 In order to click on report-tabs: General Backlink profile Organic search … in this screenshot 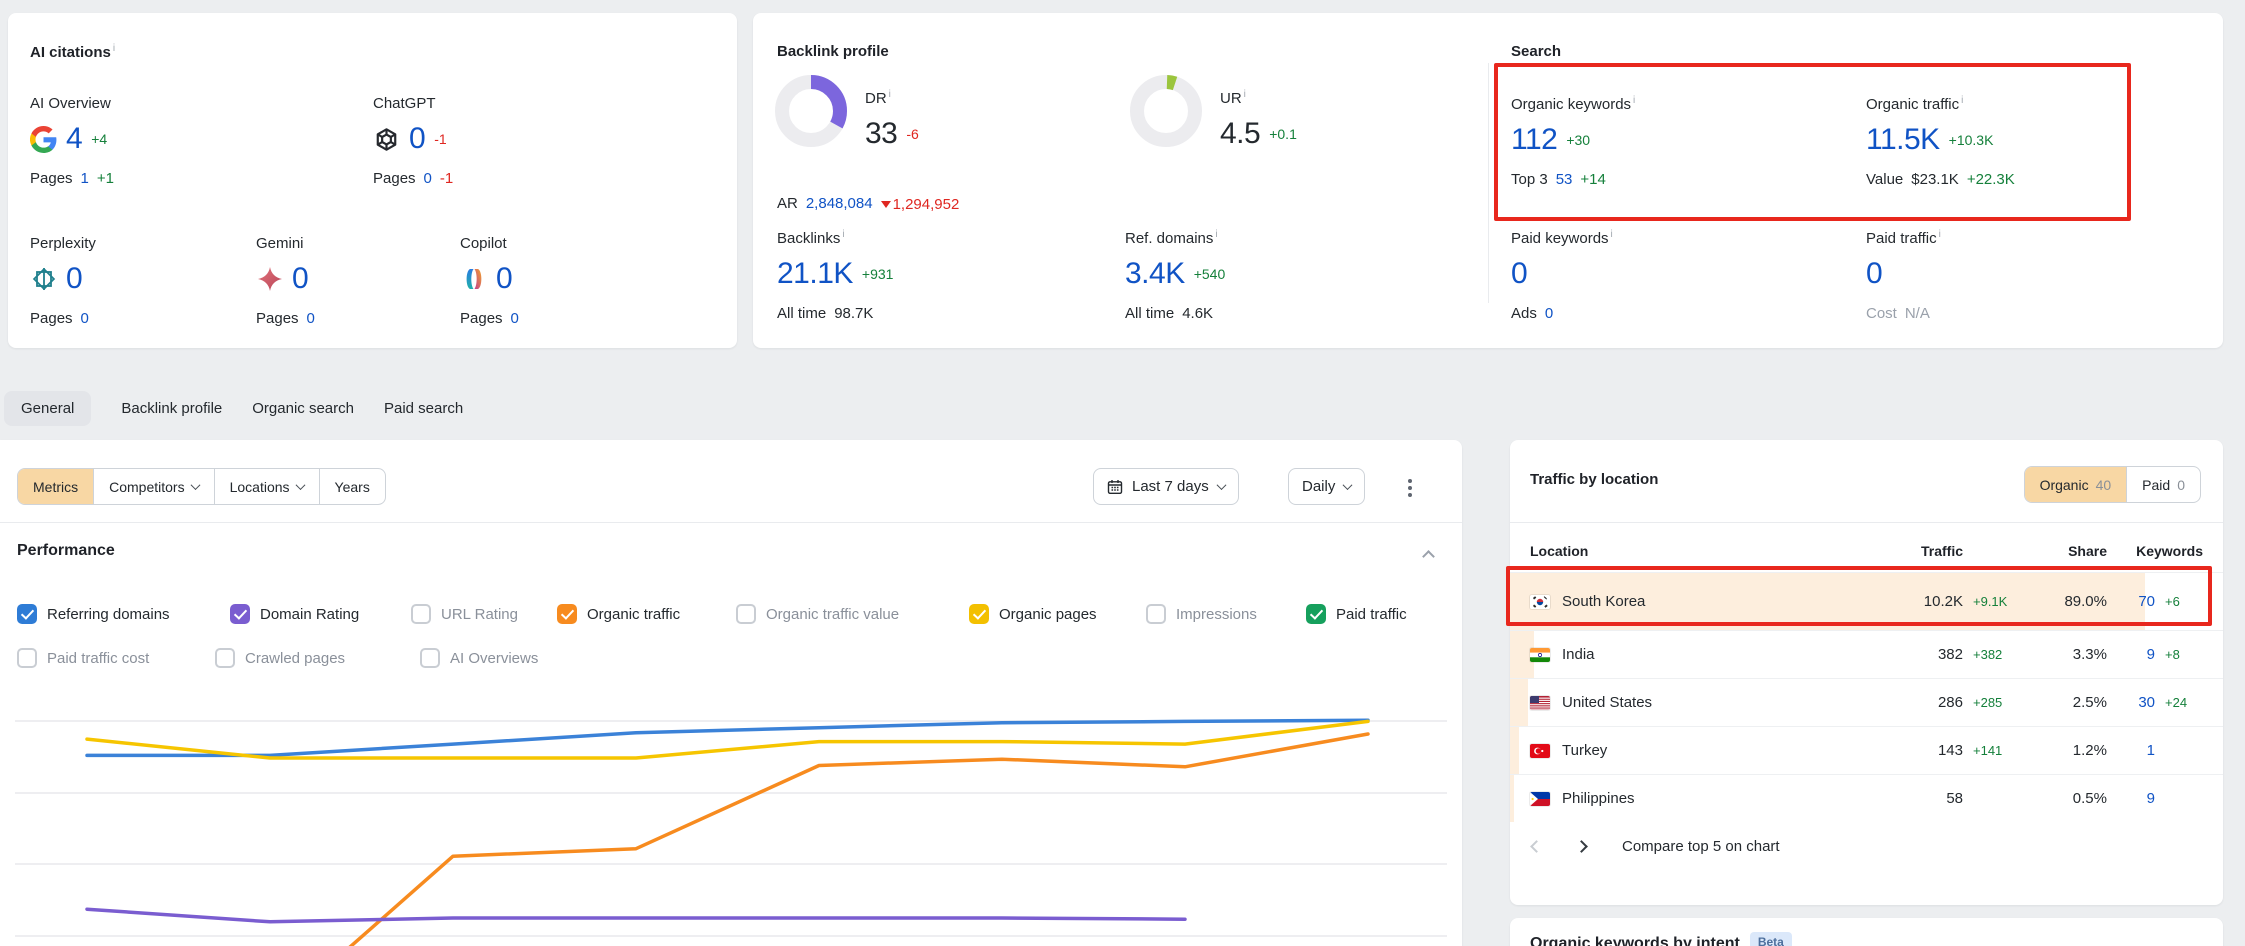, I will do `click(233, 408)`.